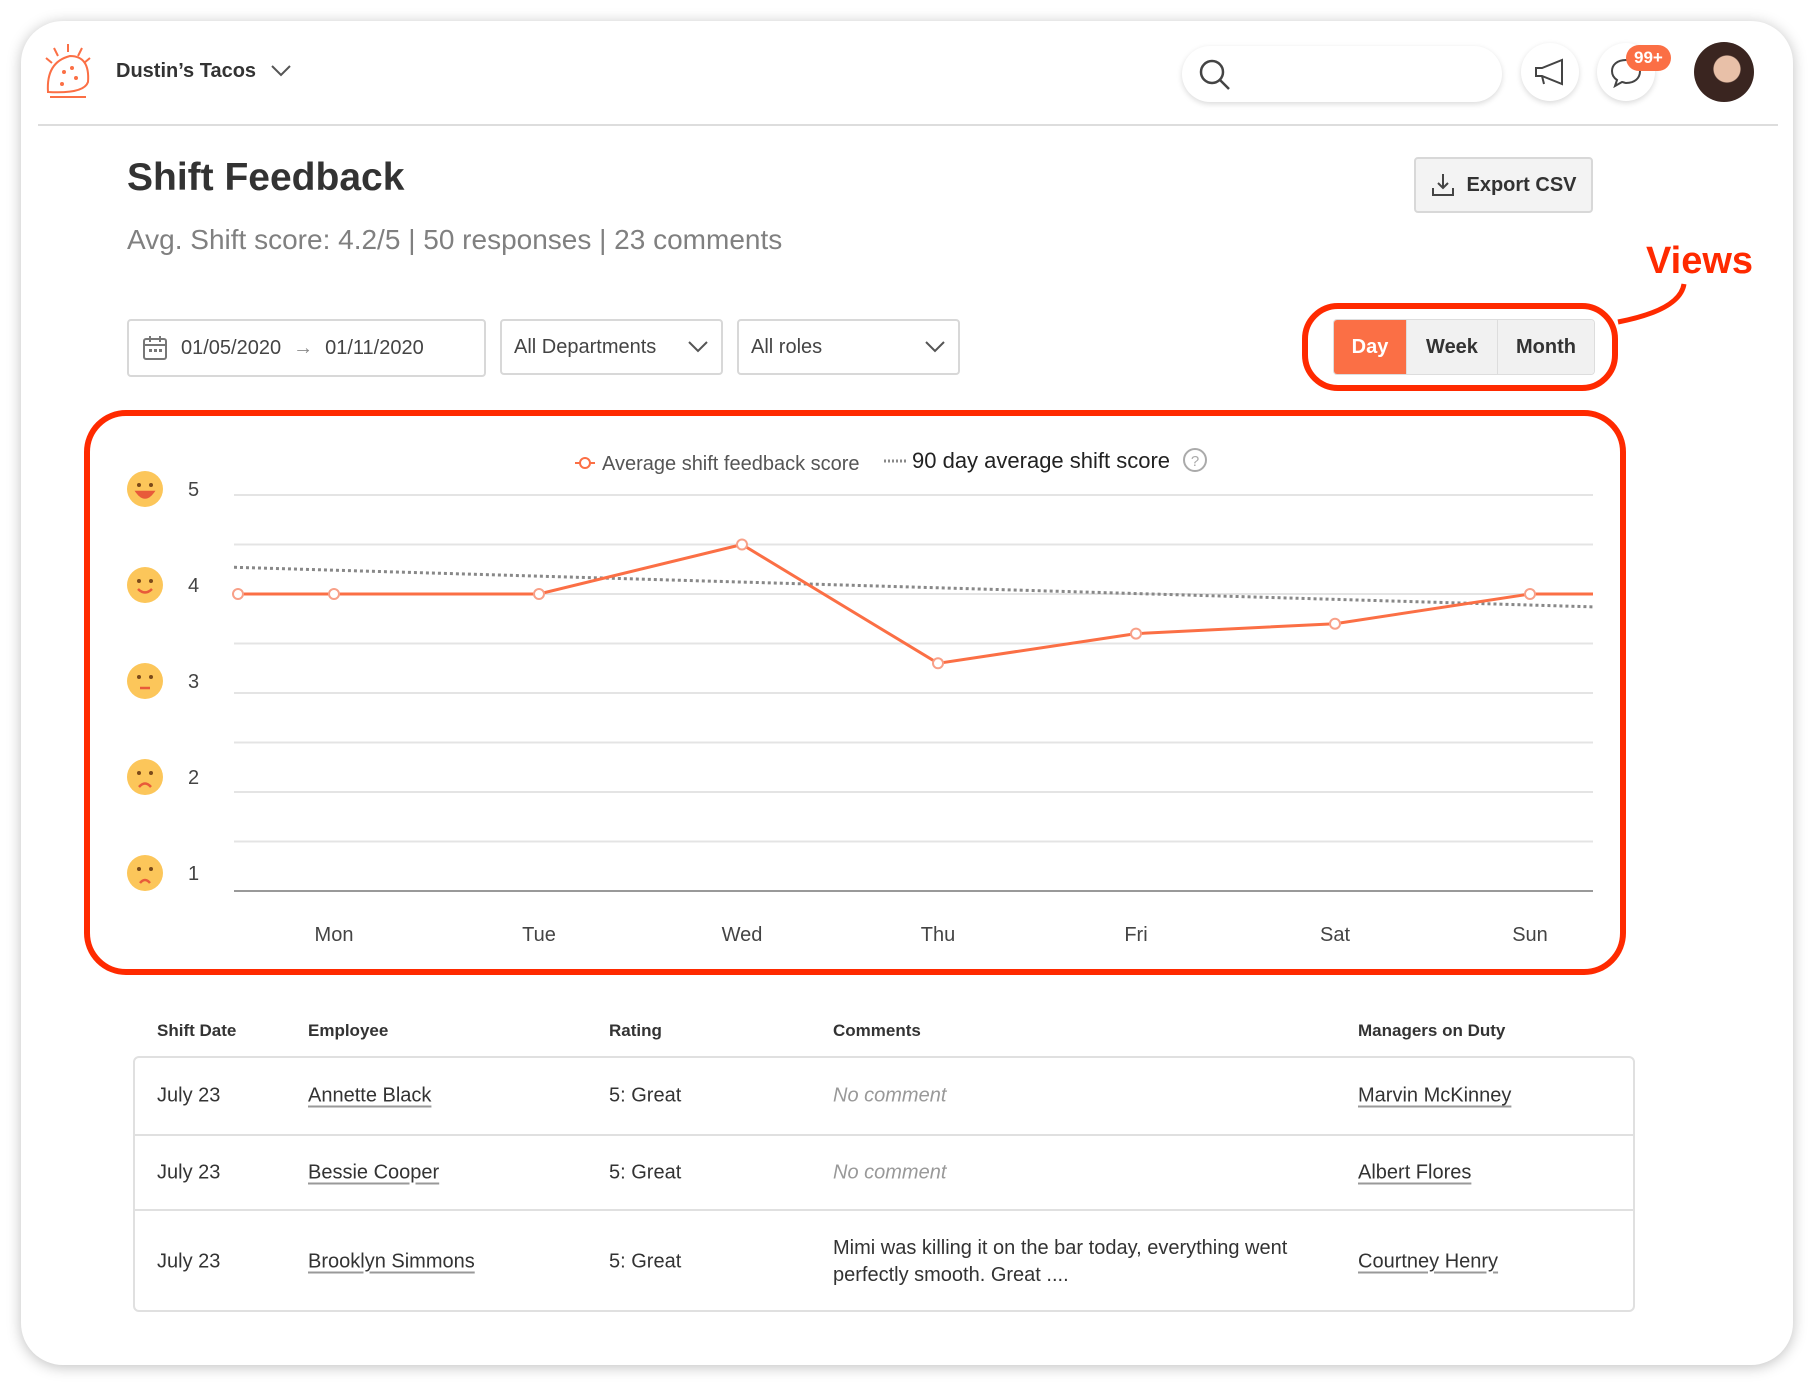  Describe the element at coordinates (266, 177) in the screenshot. I see `page-title: Shift Feedback` at that location.